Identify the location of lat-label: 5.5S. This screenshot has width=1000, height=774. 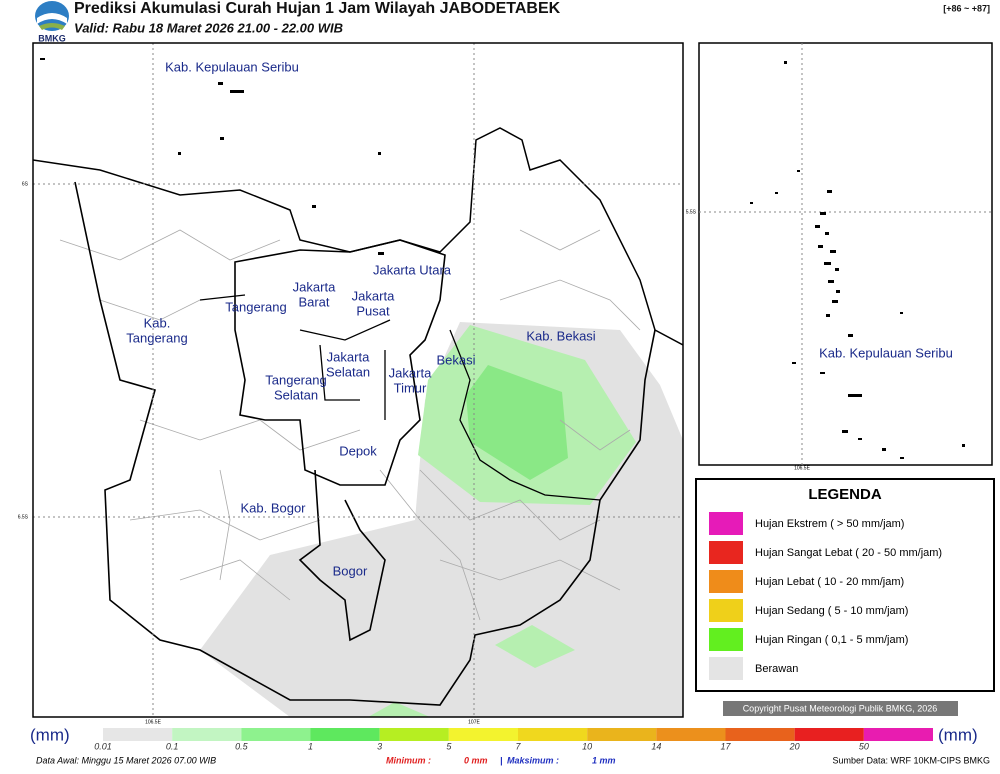
(691, 212).